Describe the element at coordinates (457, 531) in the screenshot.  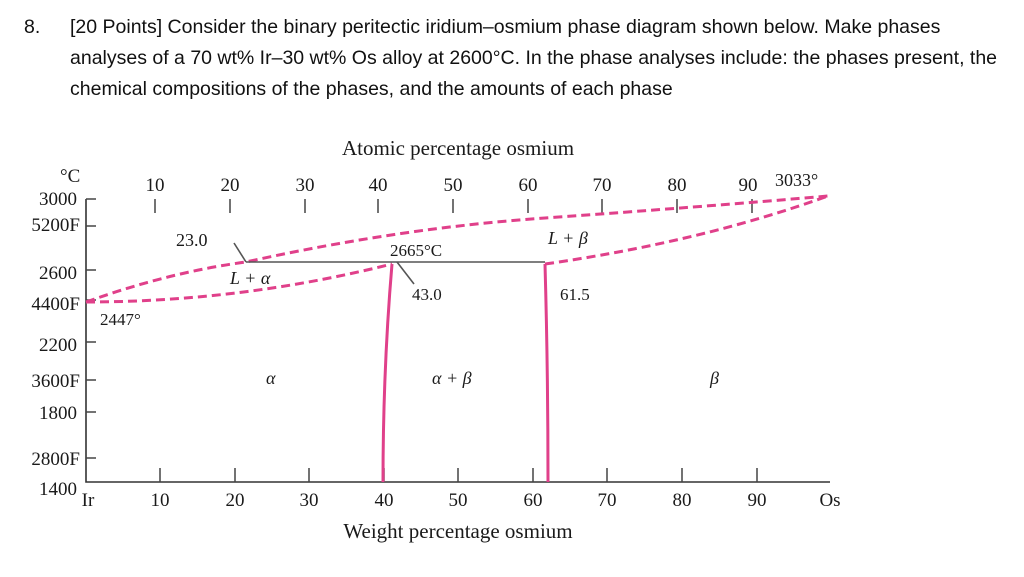
I see `bottom-axis-label: Weight percentage osmium` at that location.